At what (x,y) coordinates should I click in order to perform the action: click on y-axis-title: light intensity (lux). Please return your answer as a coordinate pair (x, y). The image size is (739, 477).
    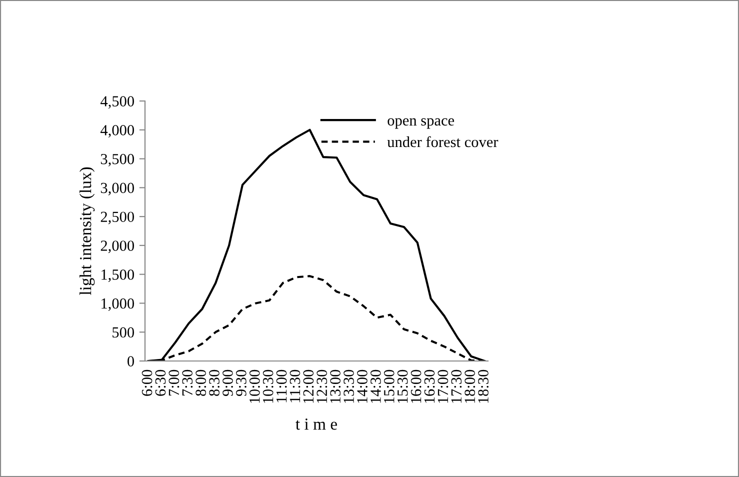
    Looking at the image, I should click on (87, 231).